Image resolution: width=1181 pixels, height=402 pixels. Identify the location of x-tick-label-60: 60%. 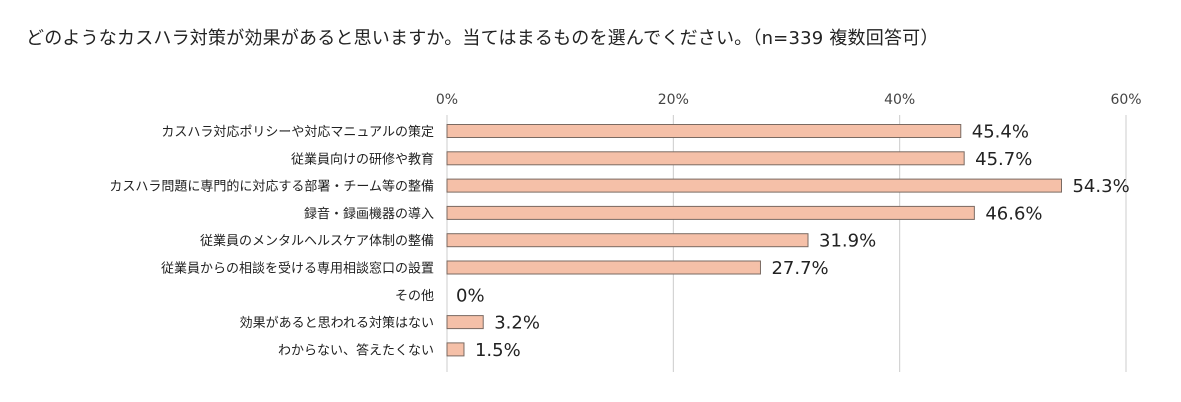
(1125, 100).